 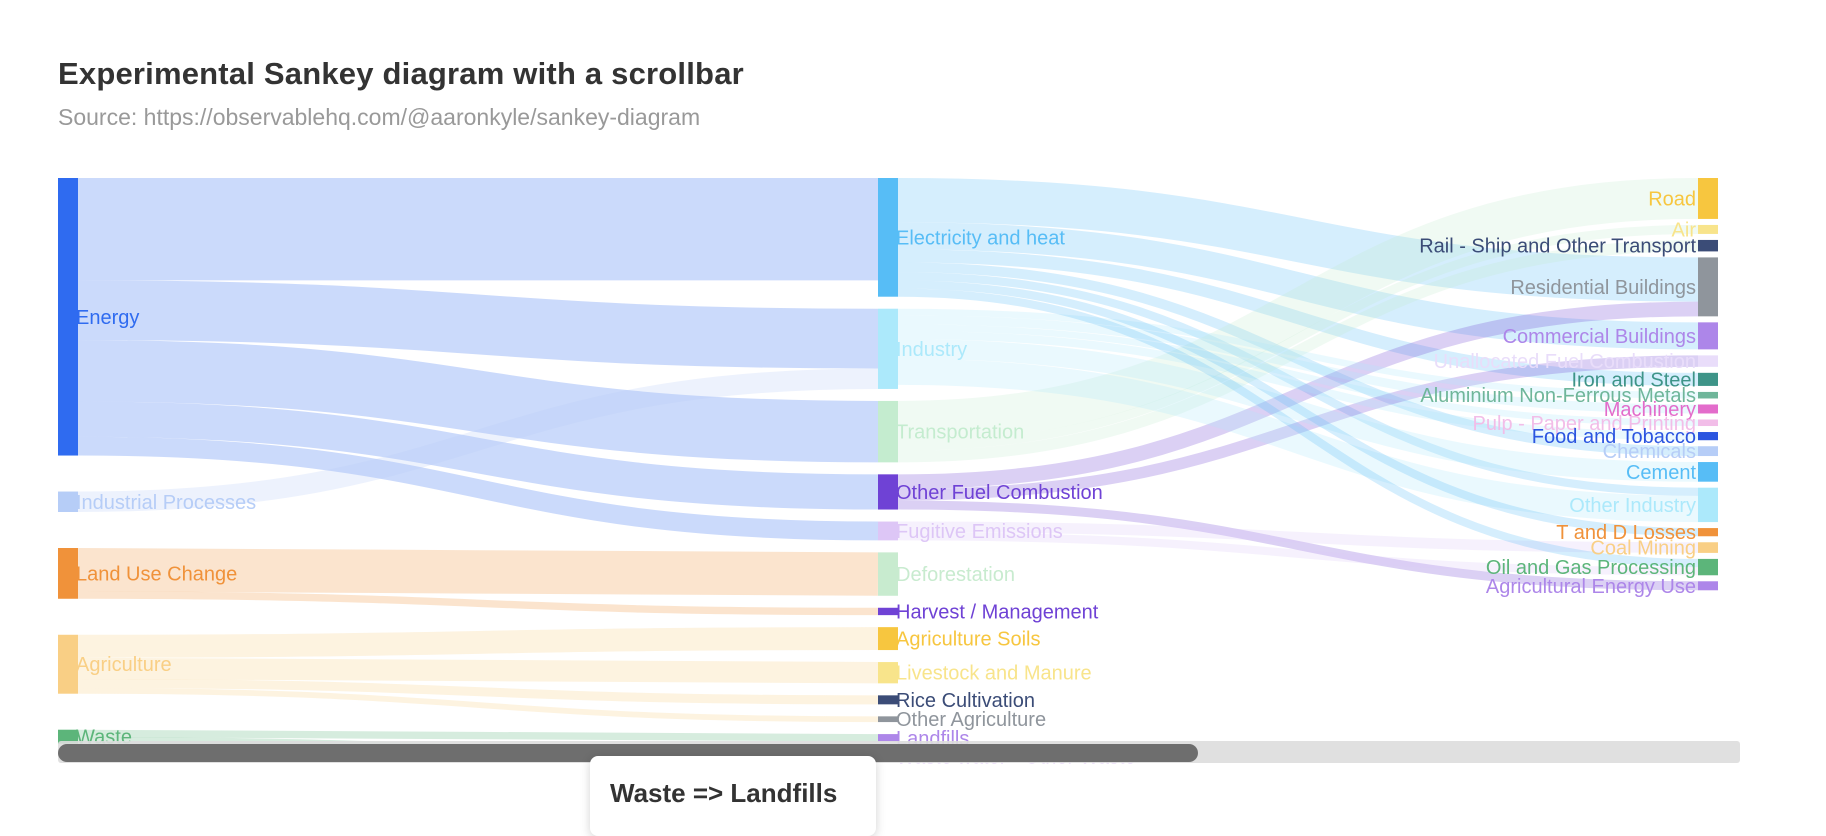 I want to click on sankey-node-label: Other Fuel Combustion, so click(x=999, y=493).